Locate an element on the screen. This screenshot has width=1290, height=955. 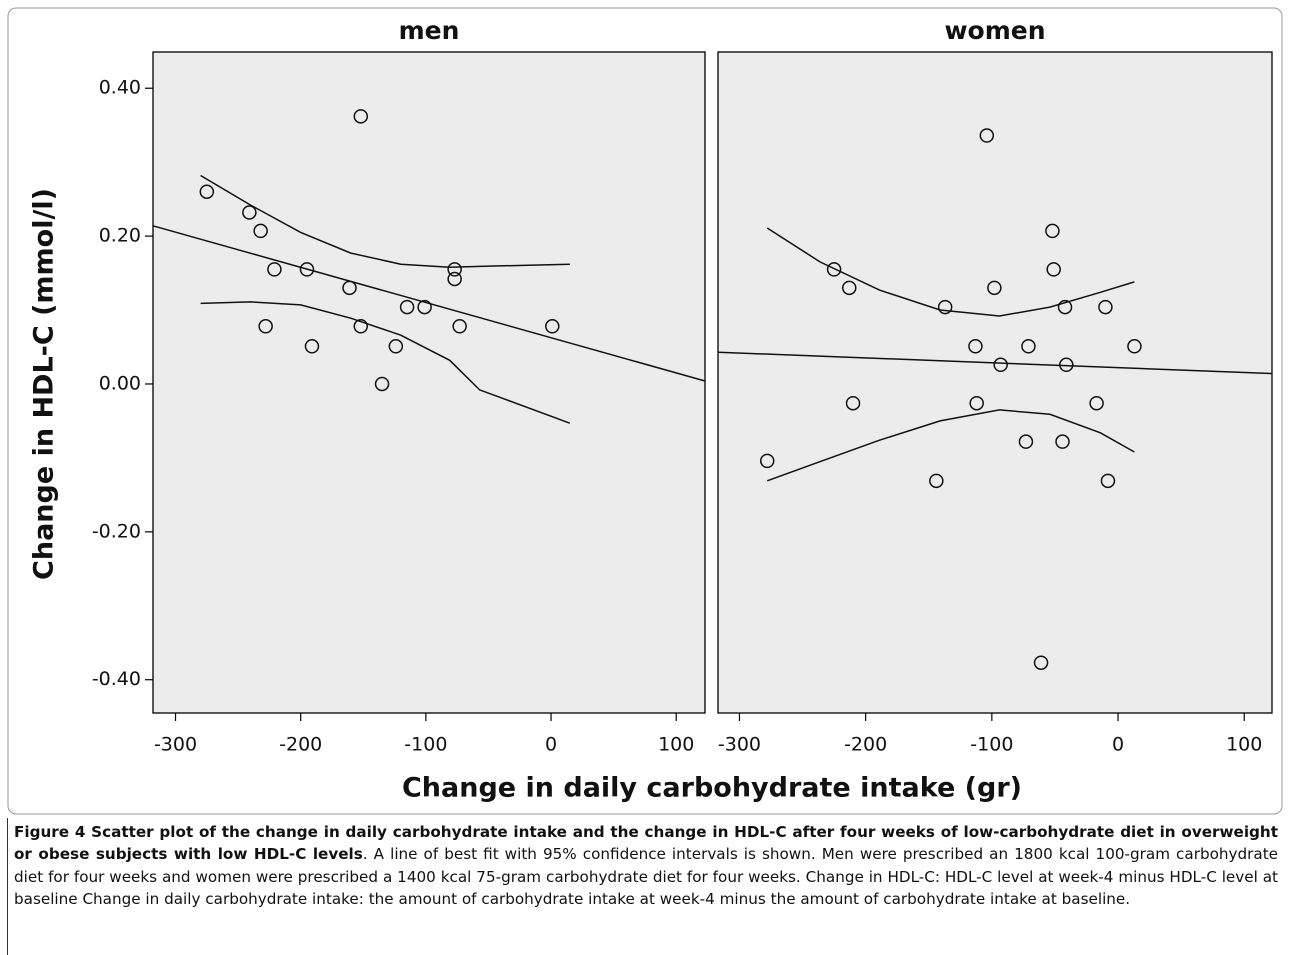
y-axis-label: Change in HDL-C (mmol/l) is located at coordinates (44, 384).